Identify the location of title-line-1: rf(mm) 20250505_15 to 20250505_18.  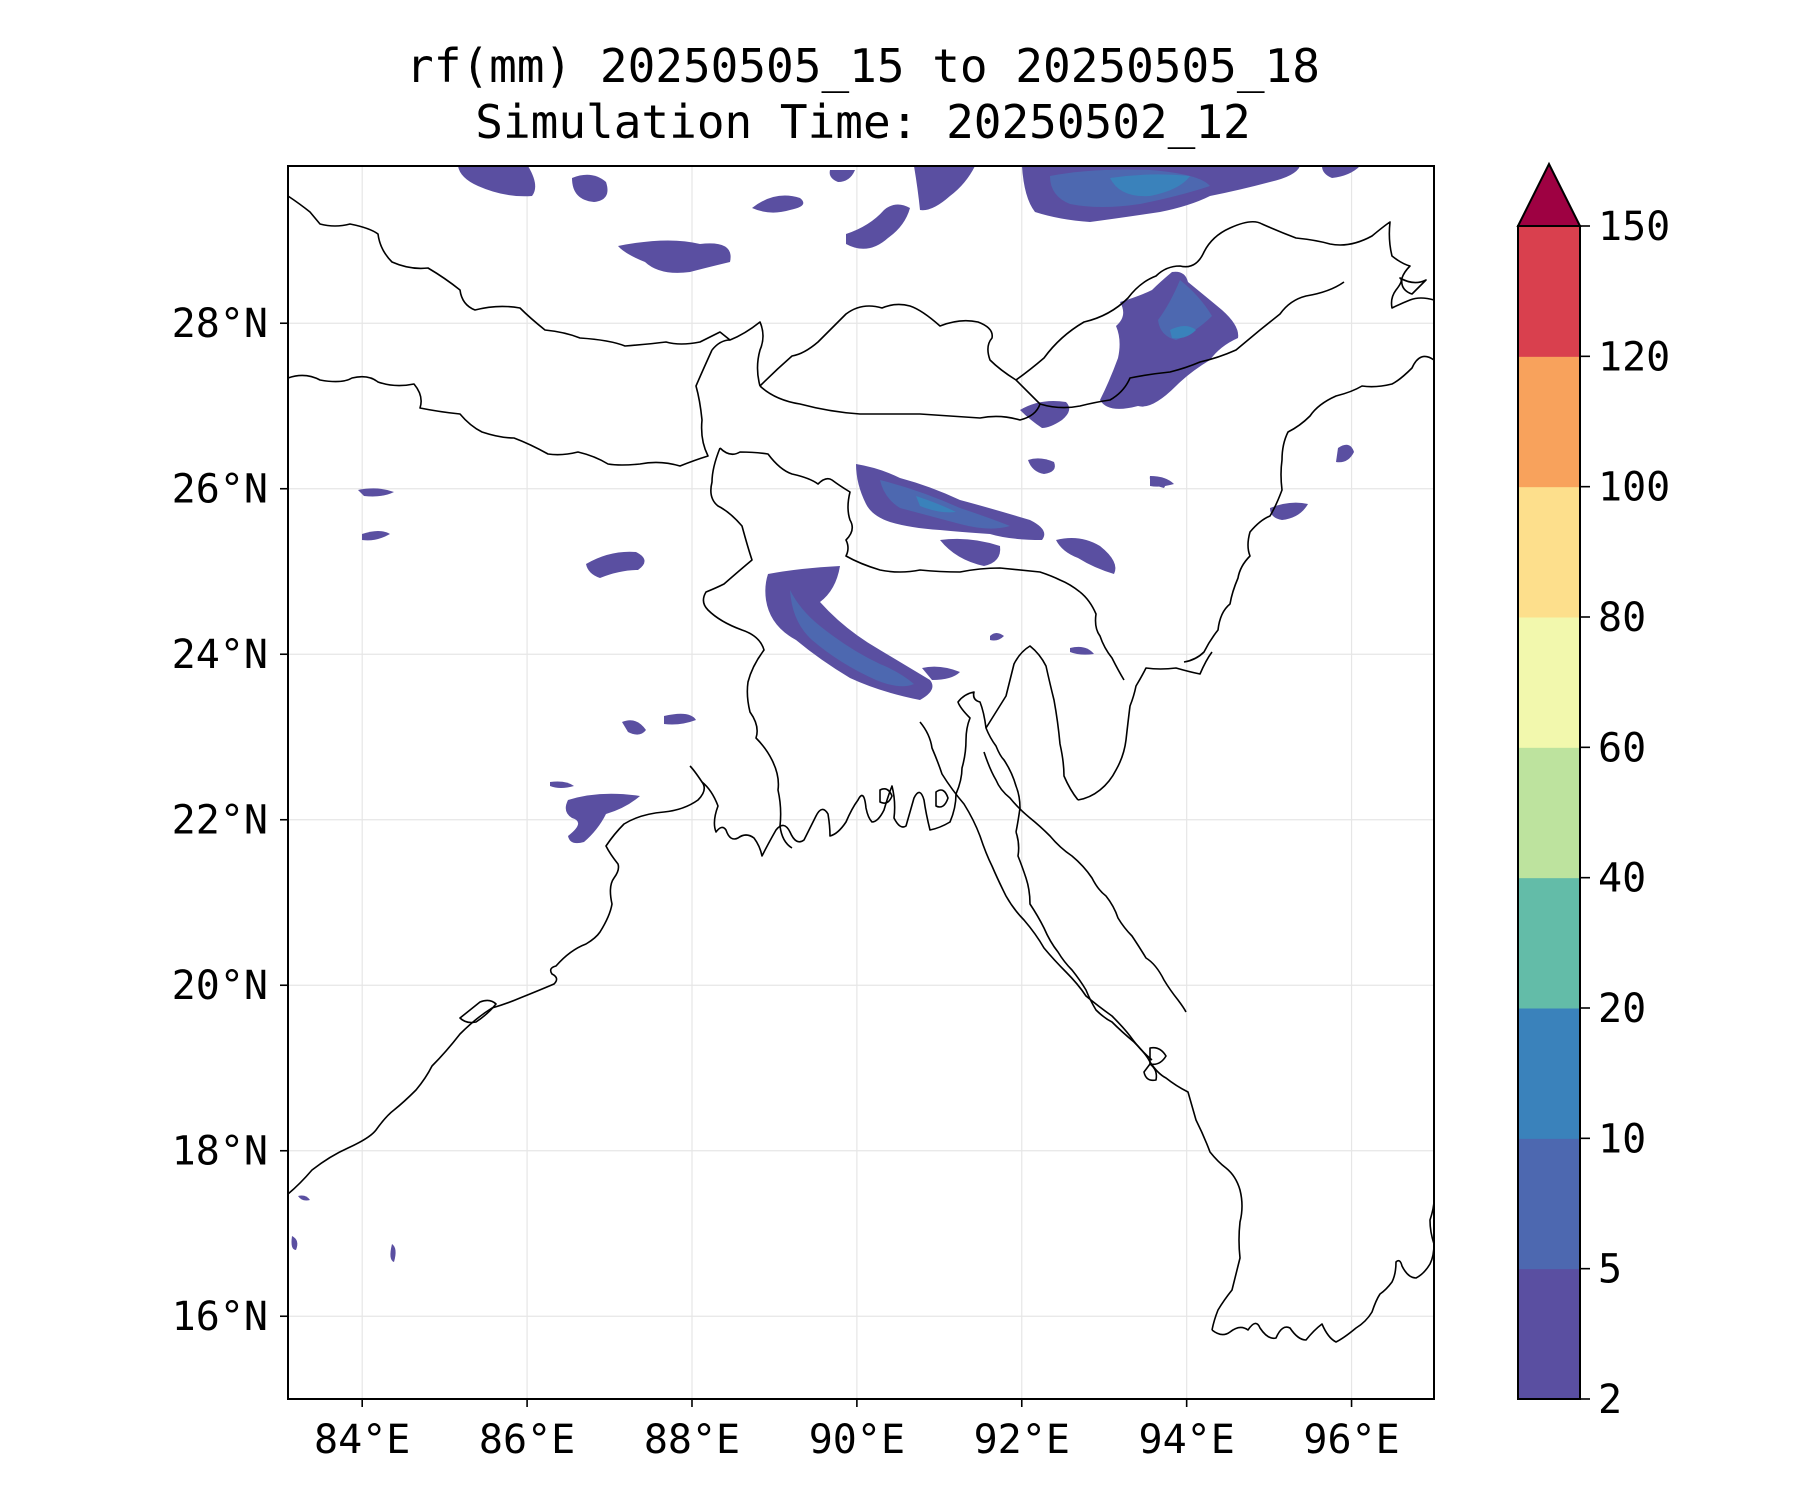
(863, 66).